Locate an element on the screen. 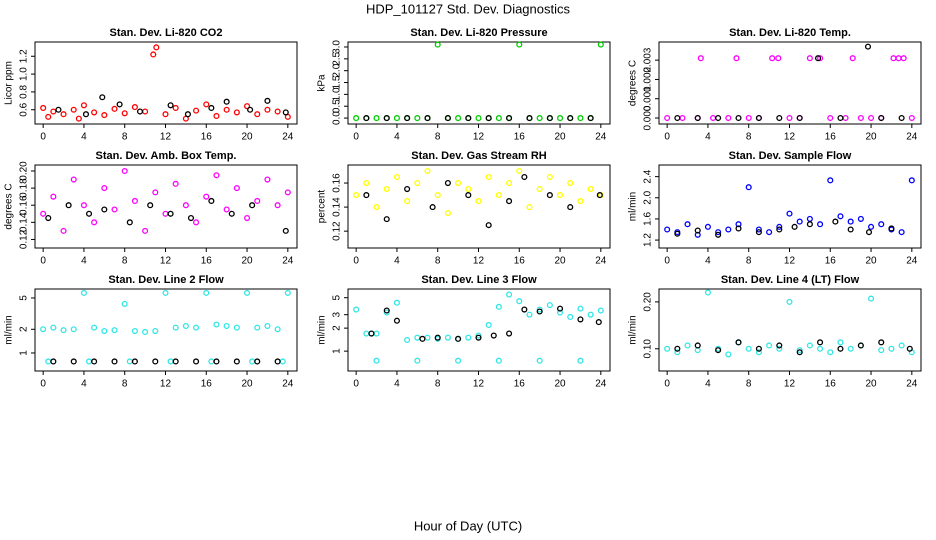  y-axis-label: degrees C is located at coordinates (633, 83).